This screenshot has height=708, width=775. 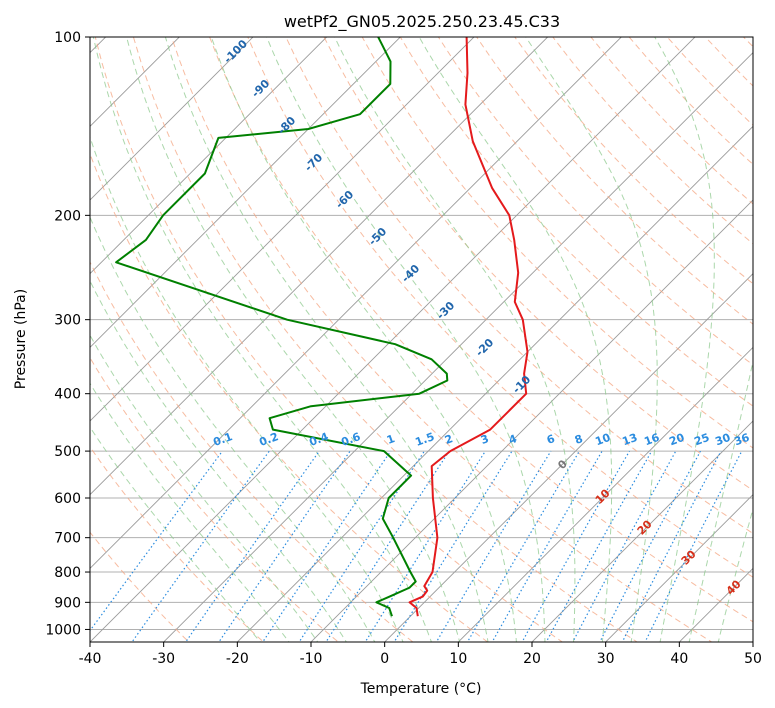 What do you see at coordinates (163, 659) in the screenshot?
I see `x-tick-label: -30` at bounding box center [163, 659].